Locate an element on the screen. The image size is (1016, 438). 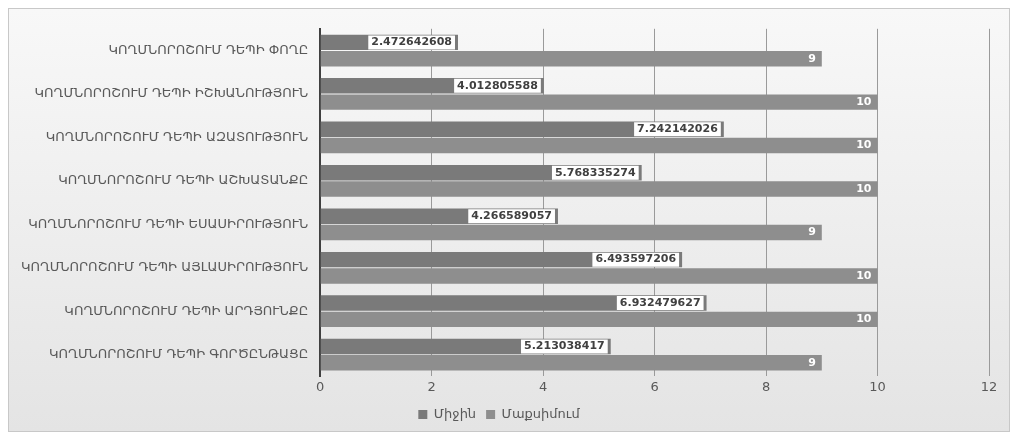
y-tick-label: ԿՈՂՄՆՈՐՈՇՈՒՄ ԴԵՊԻ ԱՇԽԱՏԱՆՔԸ is located at coordinates (183, 180).